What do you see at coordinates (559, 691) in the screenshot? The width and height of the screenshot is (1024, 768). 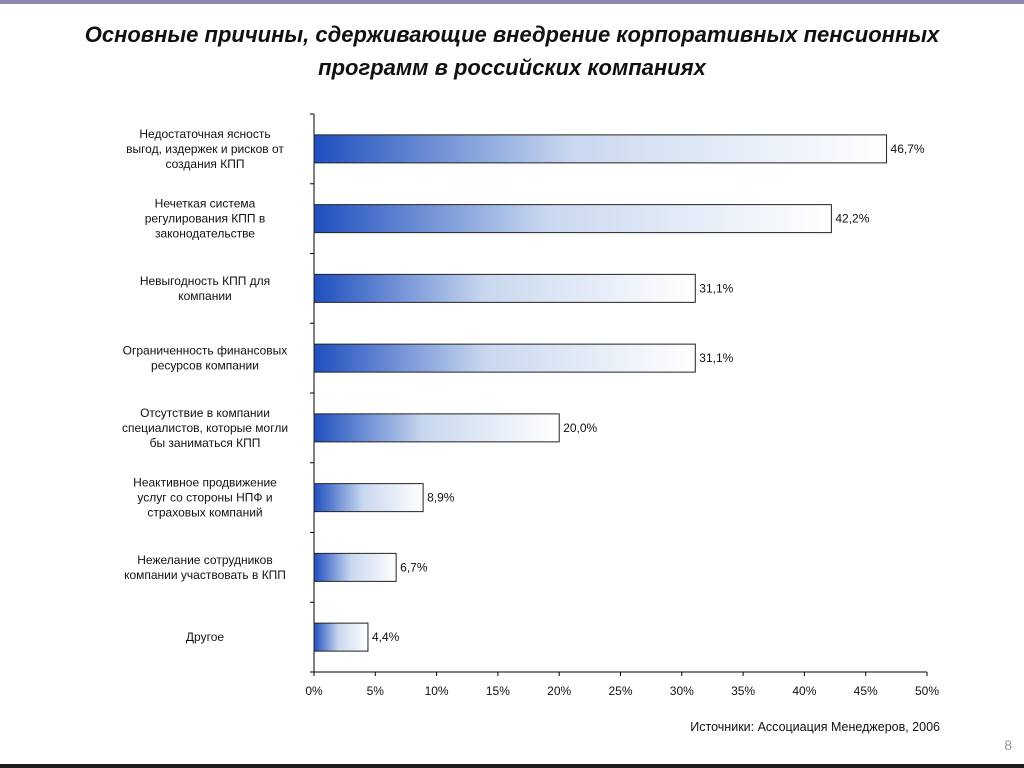 I see `x-tick-label: 20%` at bounding box center [559, 691].